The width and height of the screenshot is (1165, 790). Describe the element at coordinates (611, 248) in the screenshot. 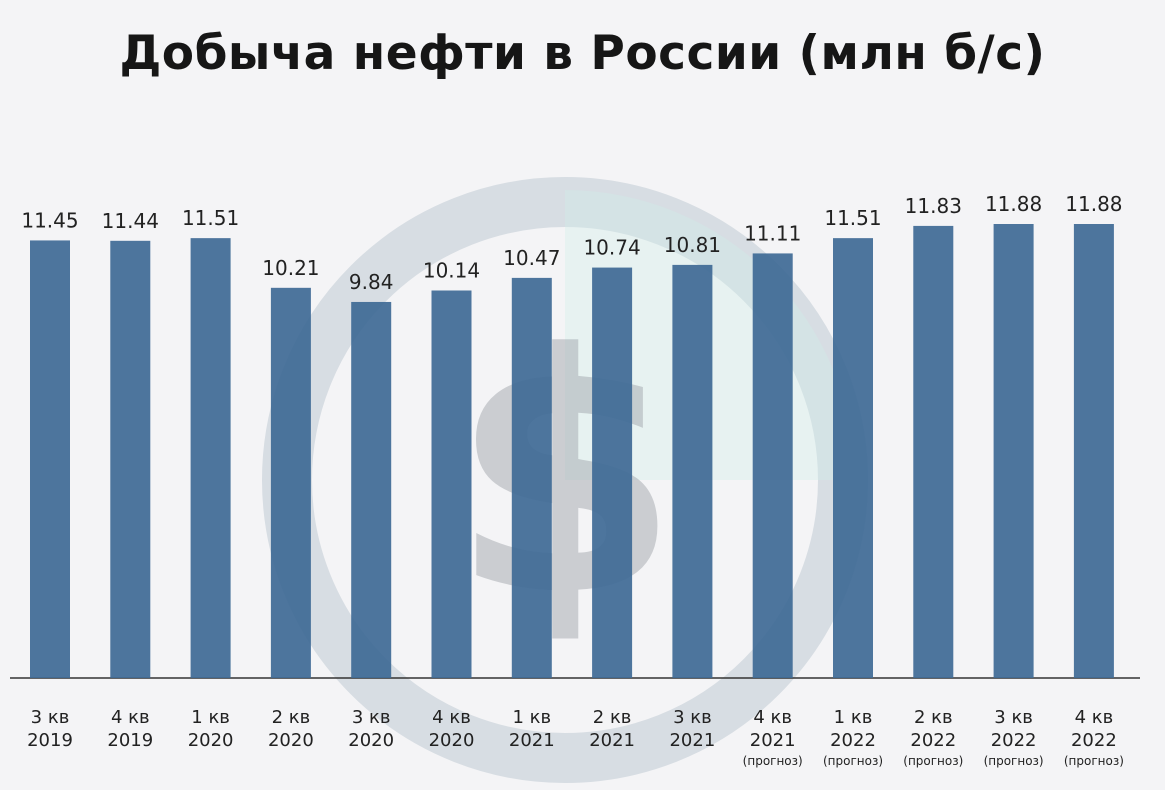

I see `bar-value-label: 10.74` at that location.